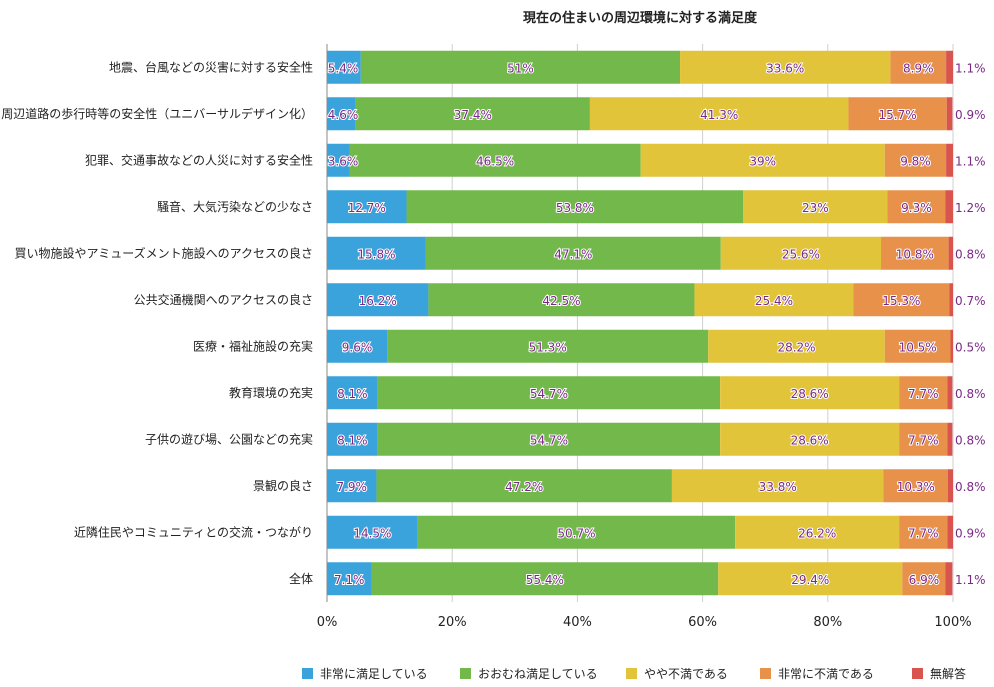  Describe the element at coordinates (495, 161) in the screenshot. I see `value-label: 46.5%` at that location.